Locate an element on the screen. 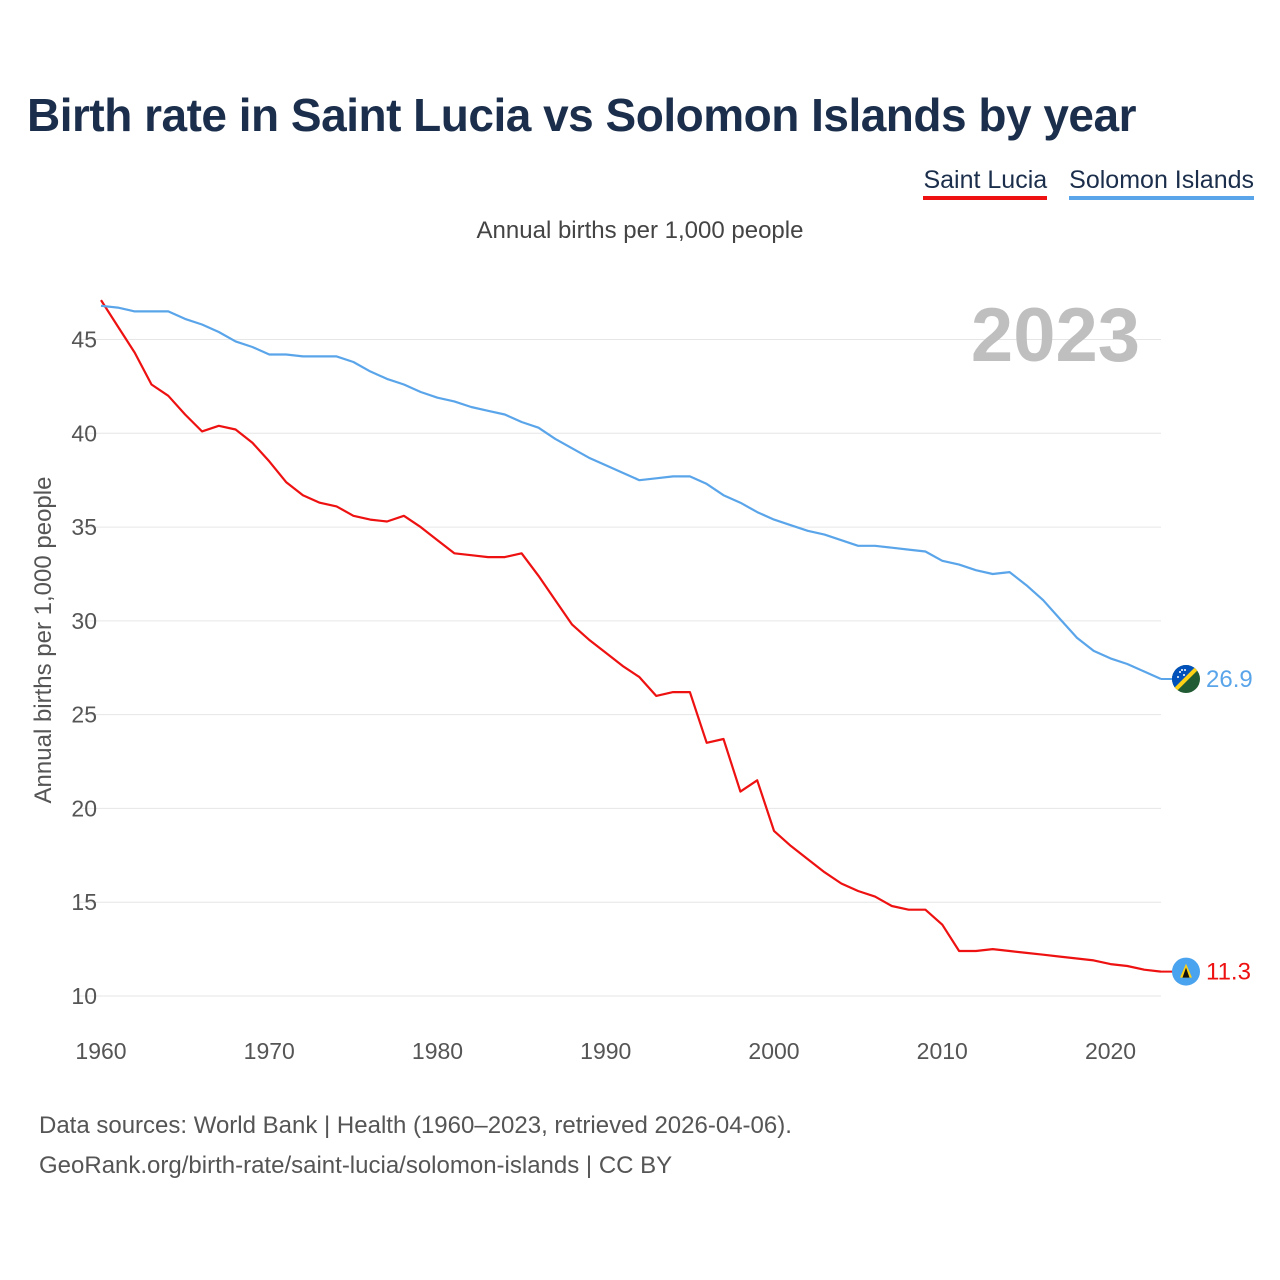 Image resolution: width=1280 pixels, height=1280 pixels. x-tick-label: 2000 is located at coordinates (773, 1051).